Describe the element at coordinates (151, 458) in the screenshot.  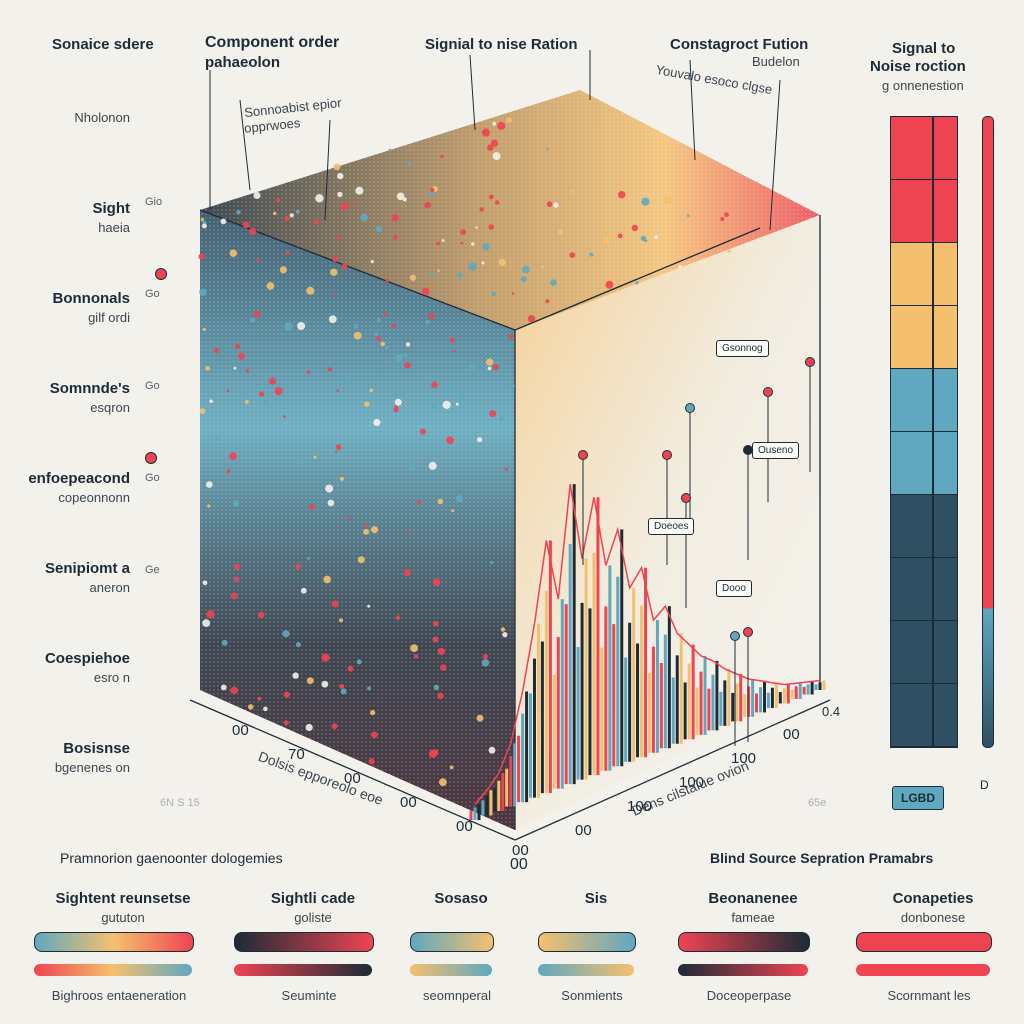
I see `left-marker-dot` at that location.